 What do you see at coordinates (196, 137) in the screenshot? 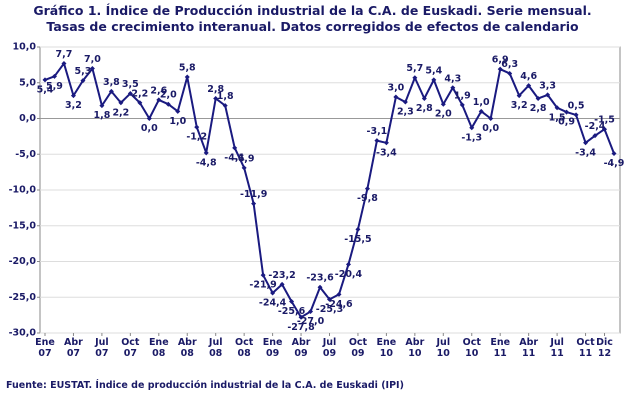
I see `data-label: -1,2` at bounding box center [196, 137].